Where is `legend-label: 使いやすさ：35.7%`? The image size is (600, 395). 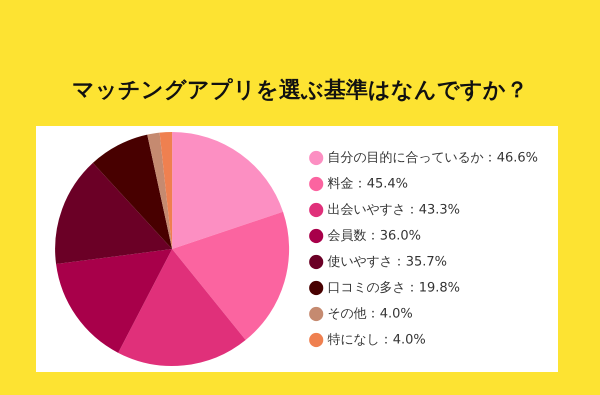 legend-label: 使いやすさ：35.7% is located at coordinates (388, 262).